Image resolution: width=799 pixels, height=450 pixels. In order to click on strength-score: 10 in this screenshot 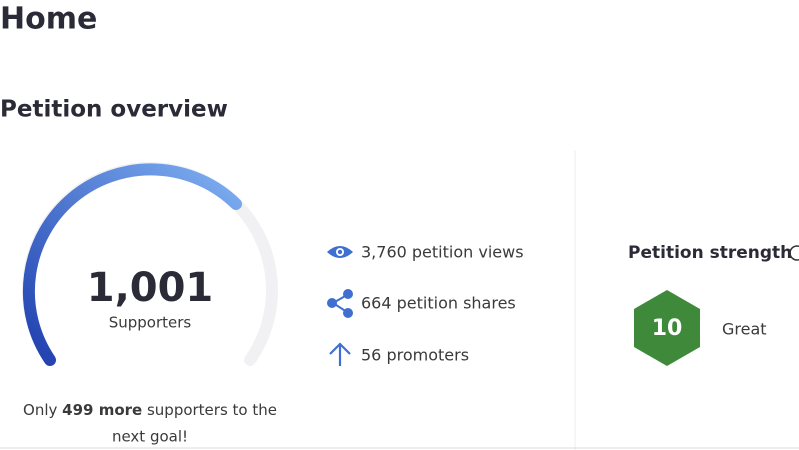, I will do `click(667, 328)`.